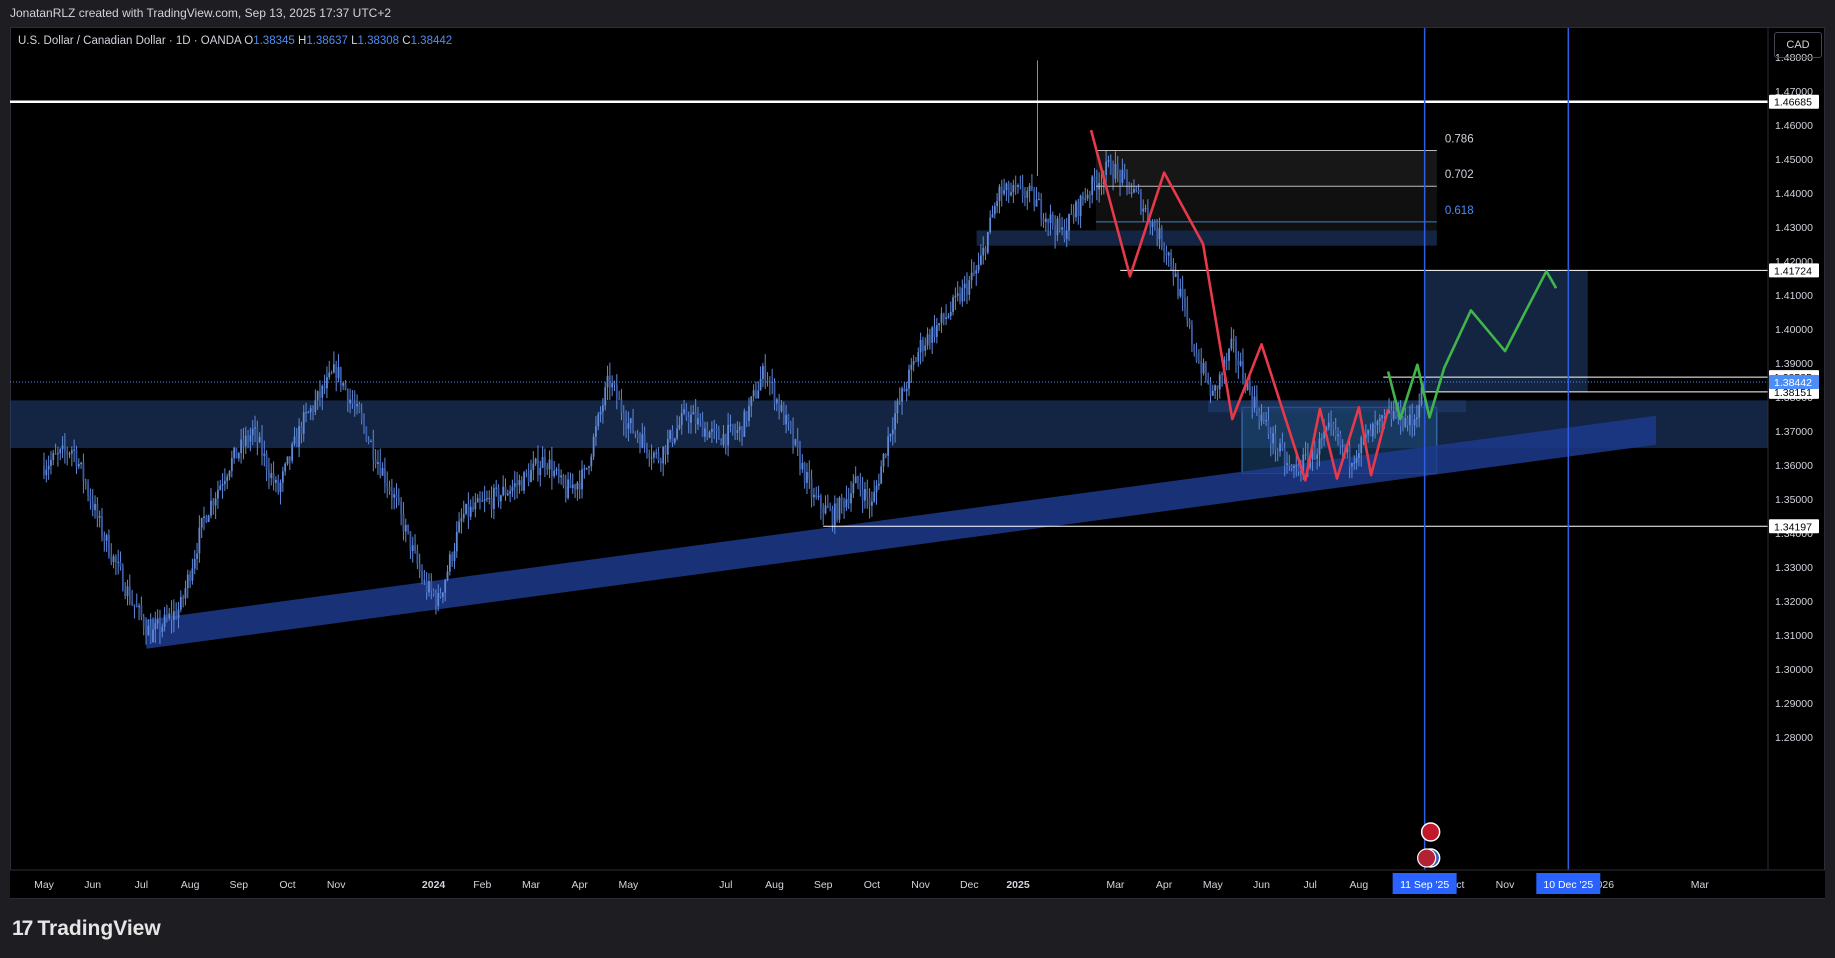 This screenshot has width=1835, height=958. What do you see at coordinates (1261, 885) in the screenshot?
I see `time-tick-label: Jun` at bounding box center [1261, 885].